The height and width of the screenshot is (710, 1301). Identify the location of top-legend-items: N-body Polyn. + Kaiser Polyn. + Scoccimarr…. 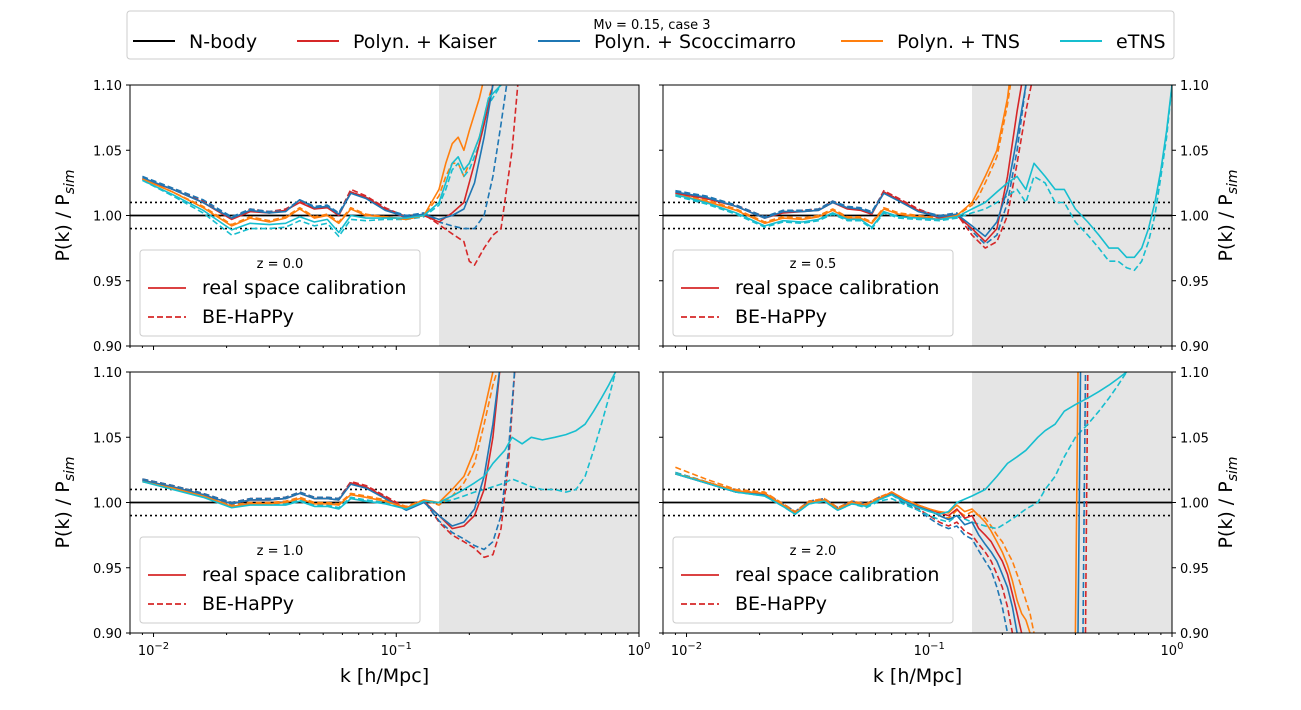
(649, 42).